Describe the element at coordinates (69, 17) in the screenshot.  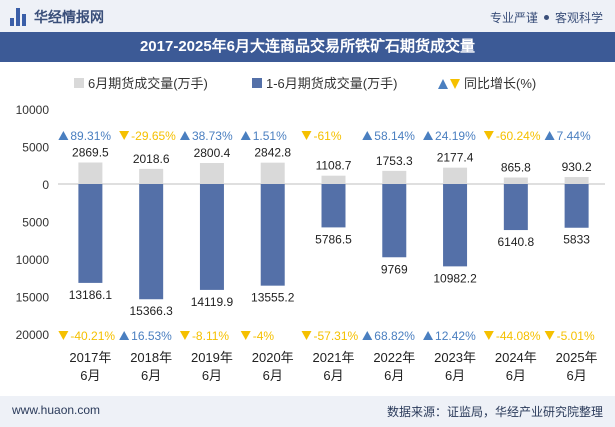
I see `logo-text: 华经情报网` at that location.